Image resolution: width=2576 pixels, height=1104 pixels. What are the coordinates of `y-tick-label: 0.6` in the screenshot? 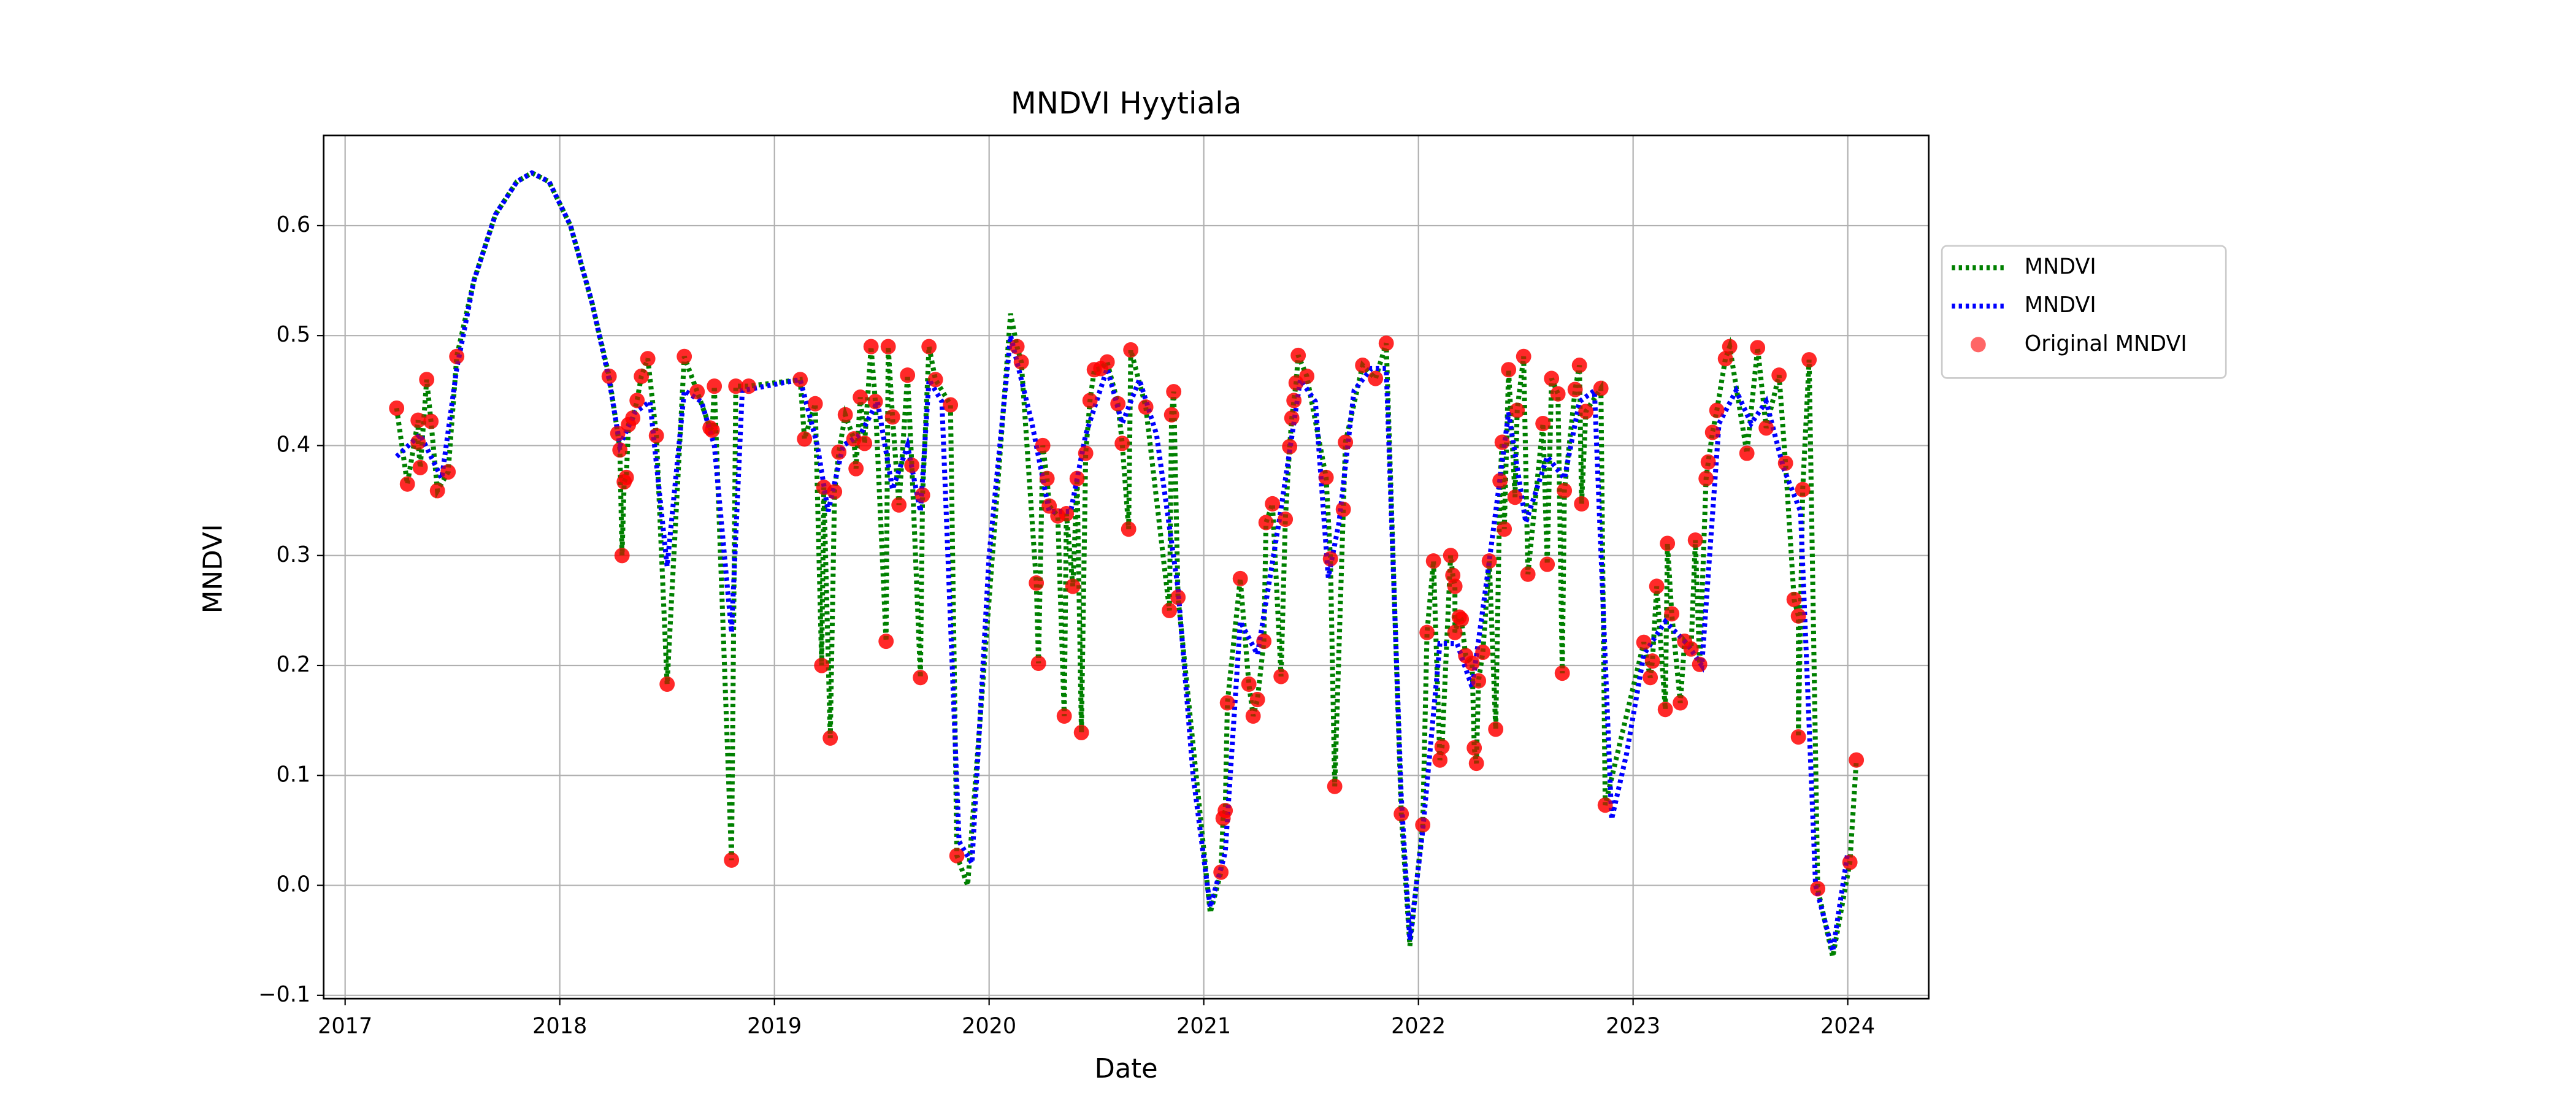 It's located at (294, 224).